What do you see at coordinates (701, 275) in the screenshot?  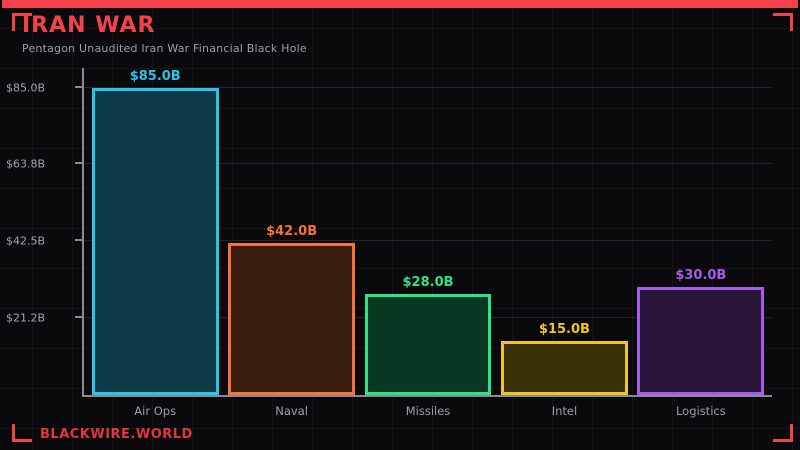 I see `bar-value-label: $30.0B` at bounding box center [701, 275].